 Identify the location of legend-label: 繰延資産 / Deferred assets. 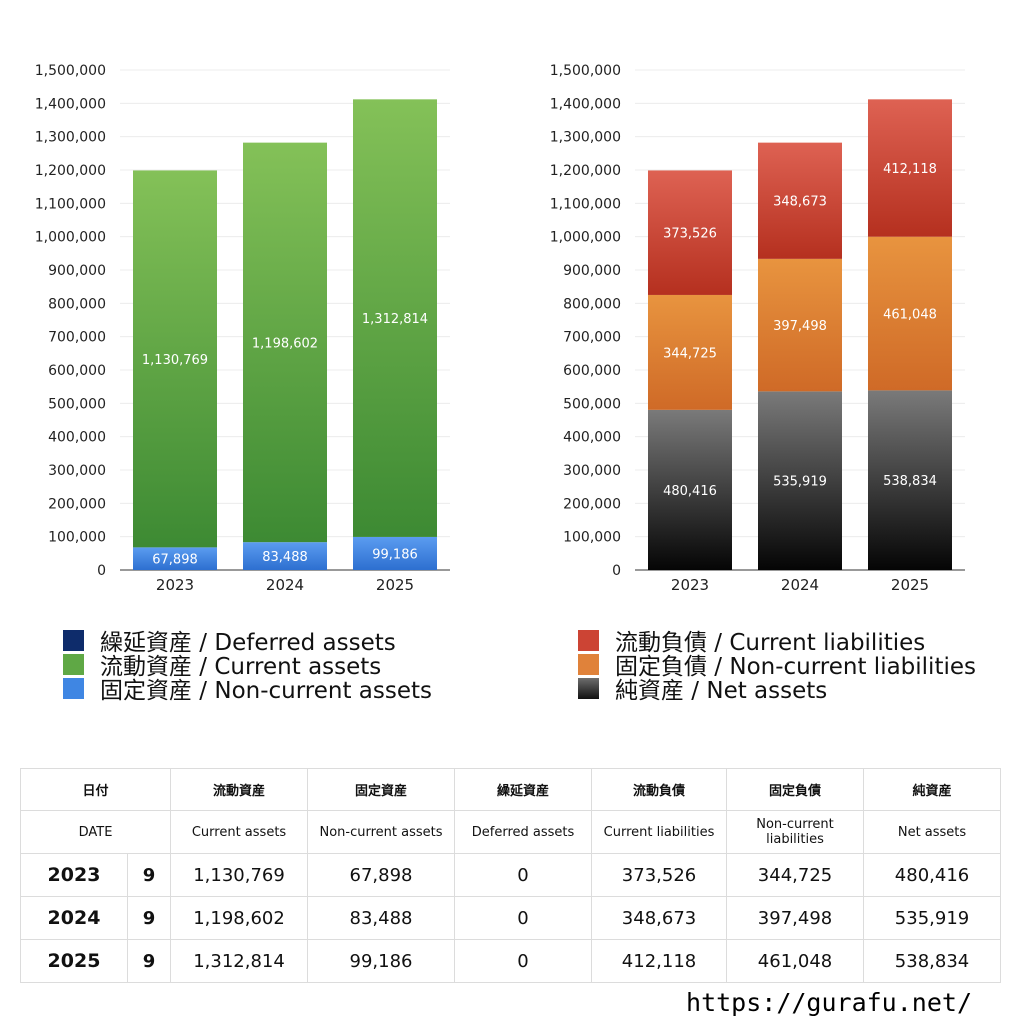
(248, 643).